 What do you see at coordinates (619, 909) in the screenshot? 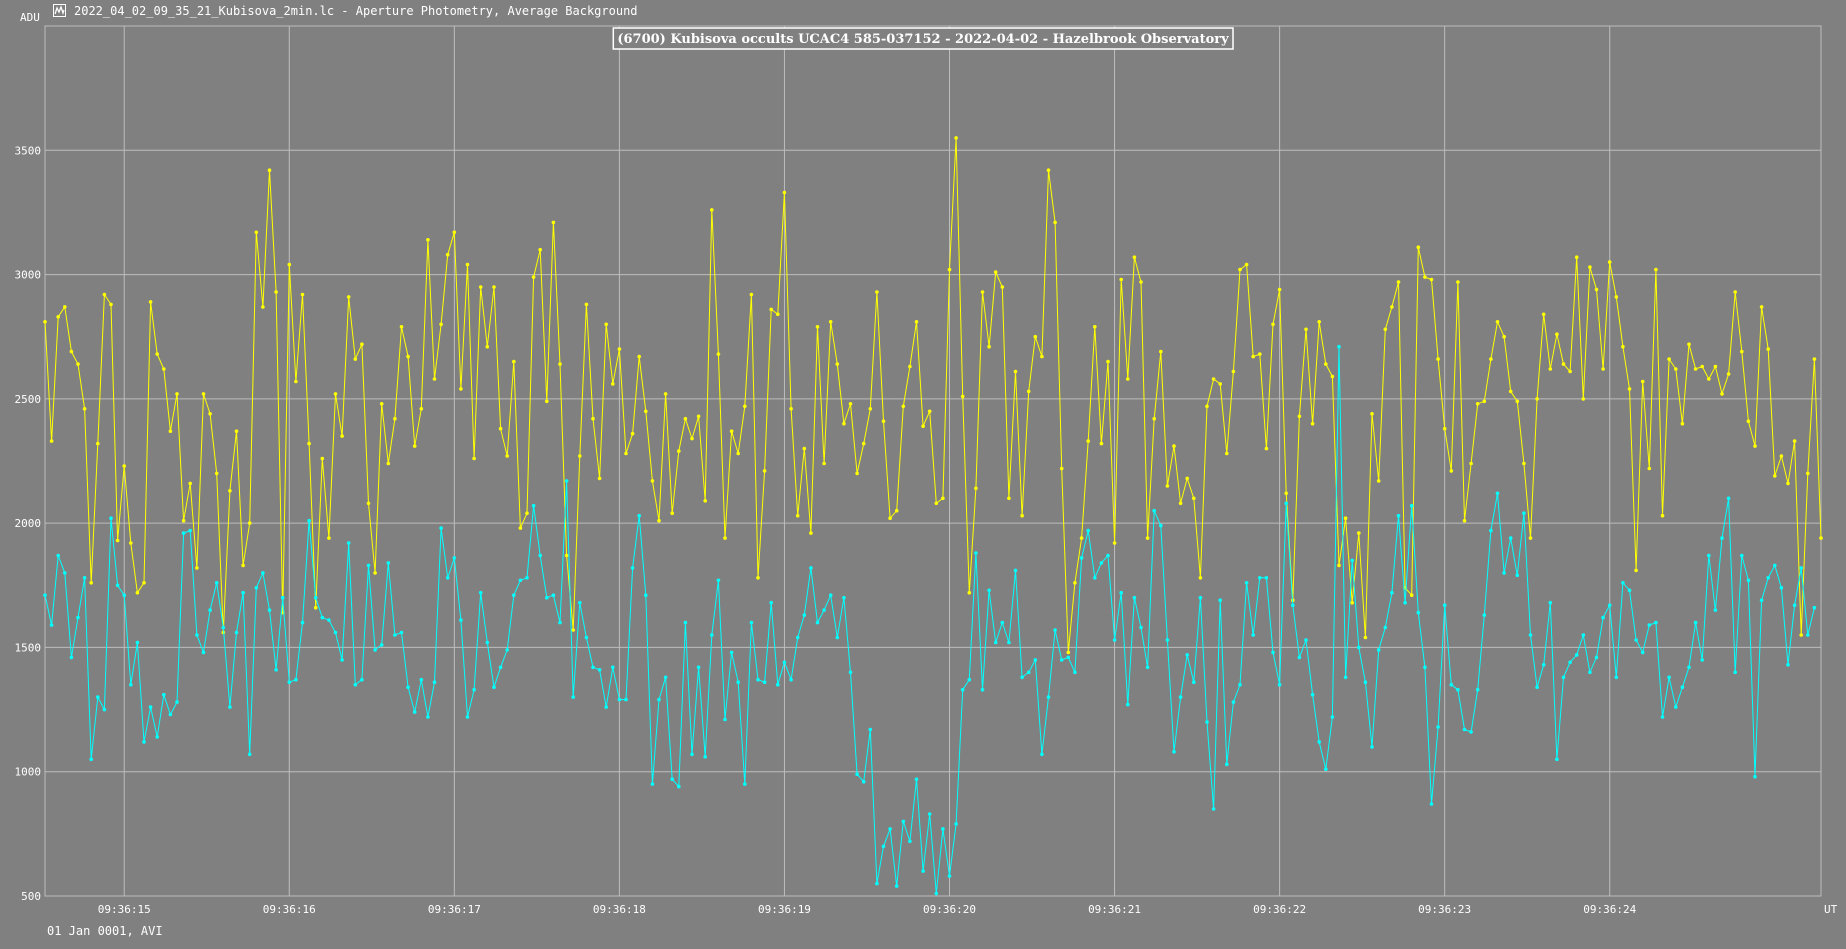
I see `x-tick-label: 09:36:18` at bounding box center [619, 909].